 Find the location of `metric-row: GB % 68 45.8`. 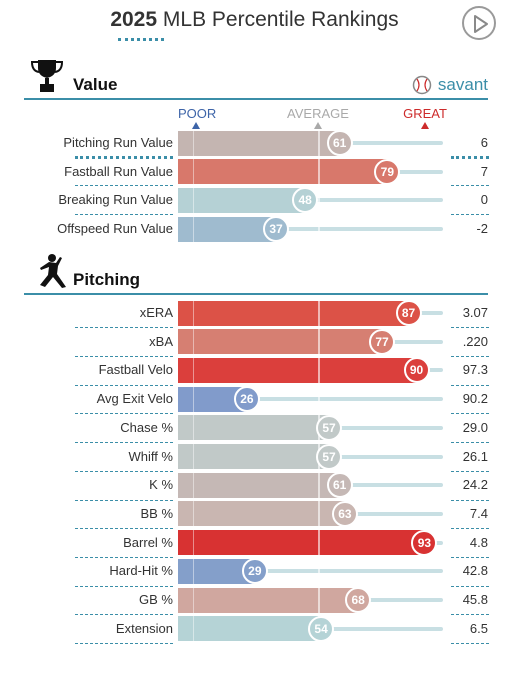

metric-row: GB % 68 45.8 is located at coordinates (254, 600).